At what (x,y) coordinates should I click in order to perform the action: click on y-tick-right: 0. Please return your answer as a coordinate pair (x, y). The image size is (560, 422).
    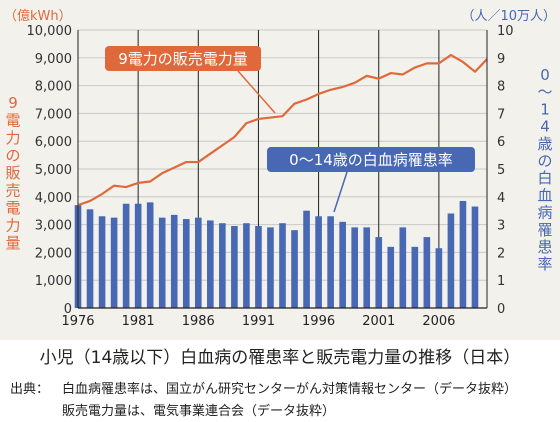
    Looking at the image, I should click on (501, 309).